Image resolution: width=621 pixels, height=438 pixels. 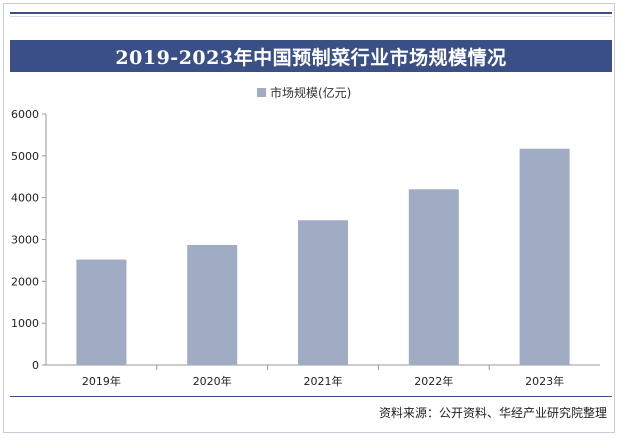 What do you see at coordinates (433, 381) in the screenshot?
I see `x-tick-label: 2022年` at bounding box center [433, 381].